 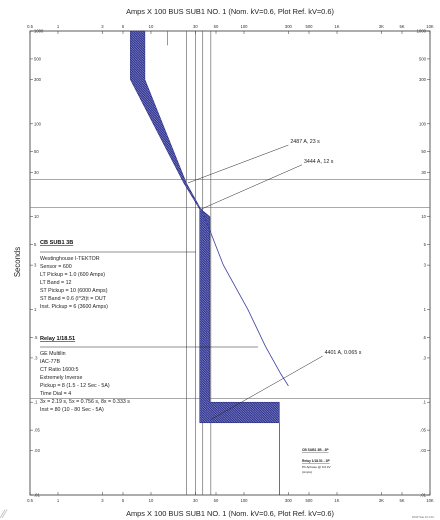 What do you see at coordinates (310, 500) in the screenshot?
I see `x-tick-label-bottom: 500` at bounding box center [310, 500].